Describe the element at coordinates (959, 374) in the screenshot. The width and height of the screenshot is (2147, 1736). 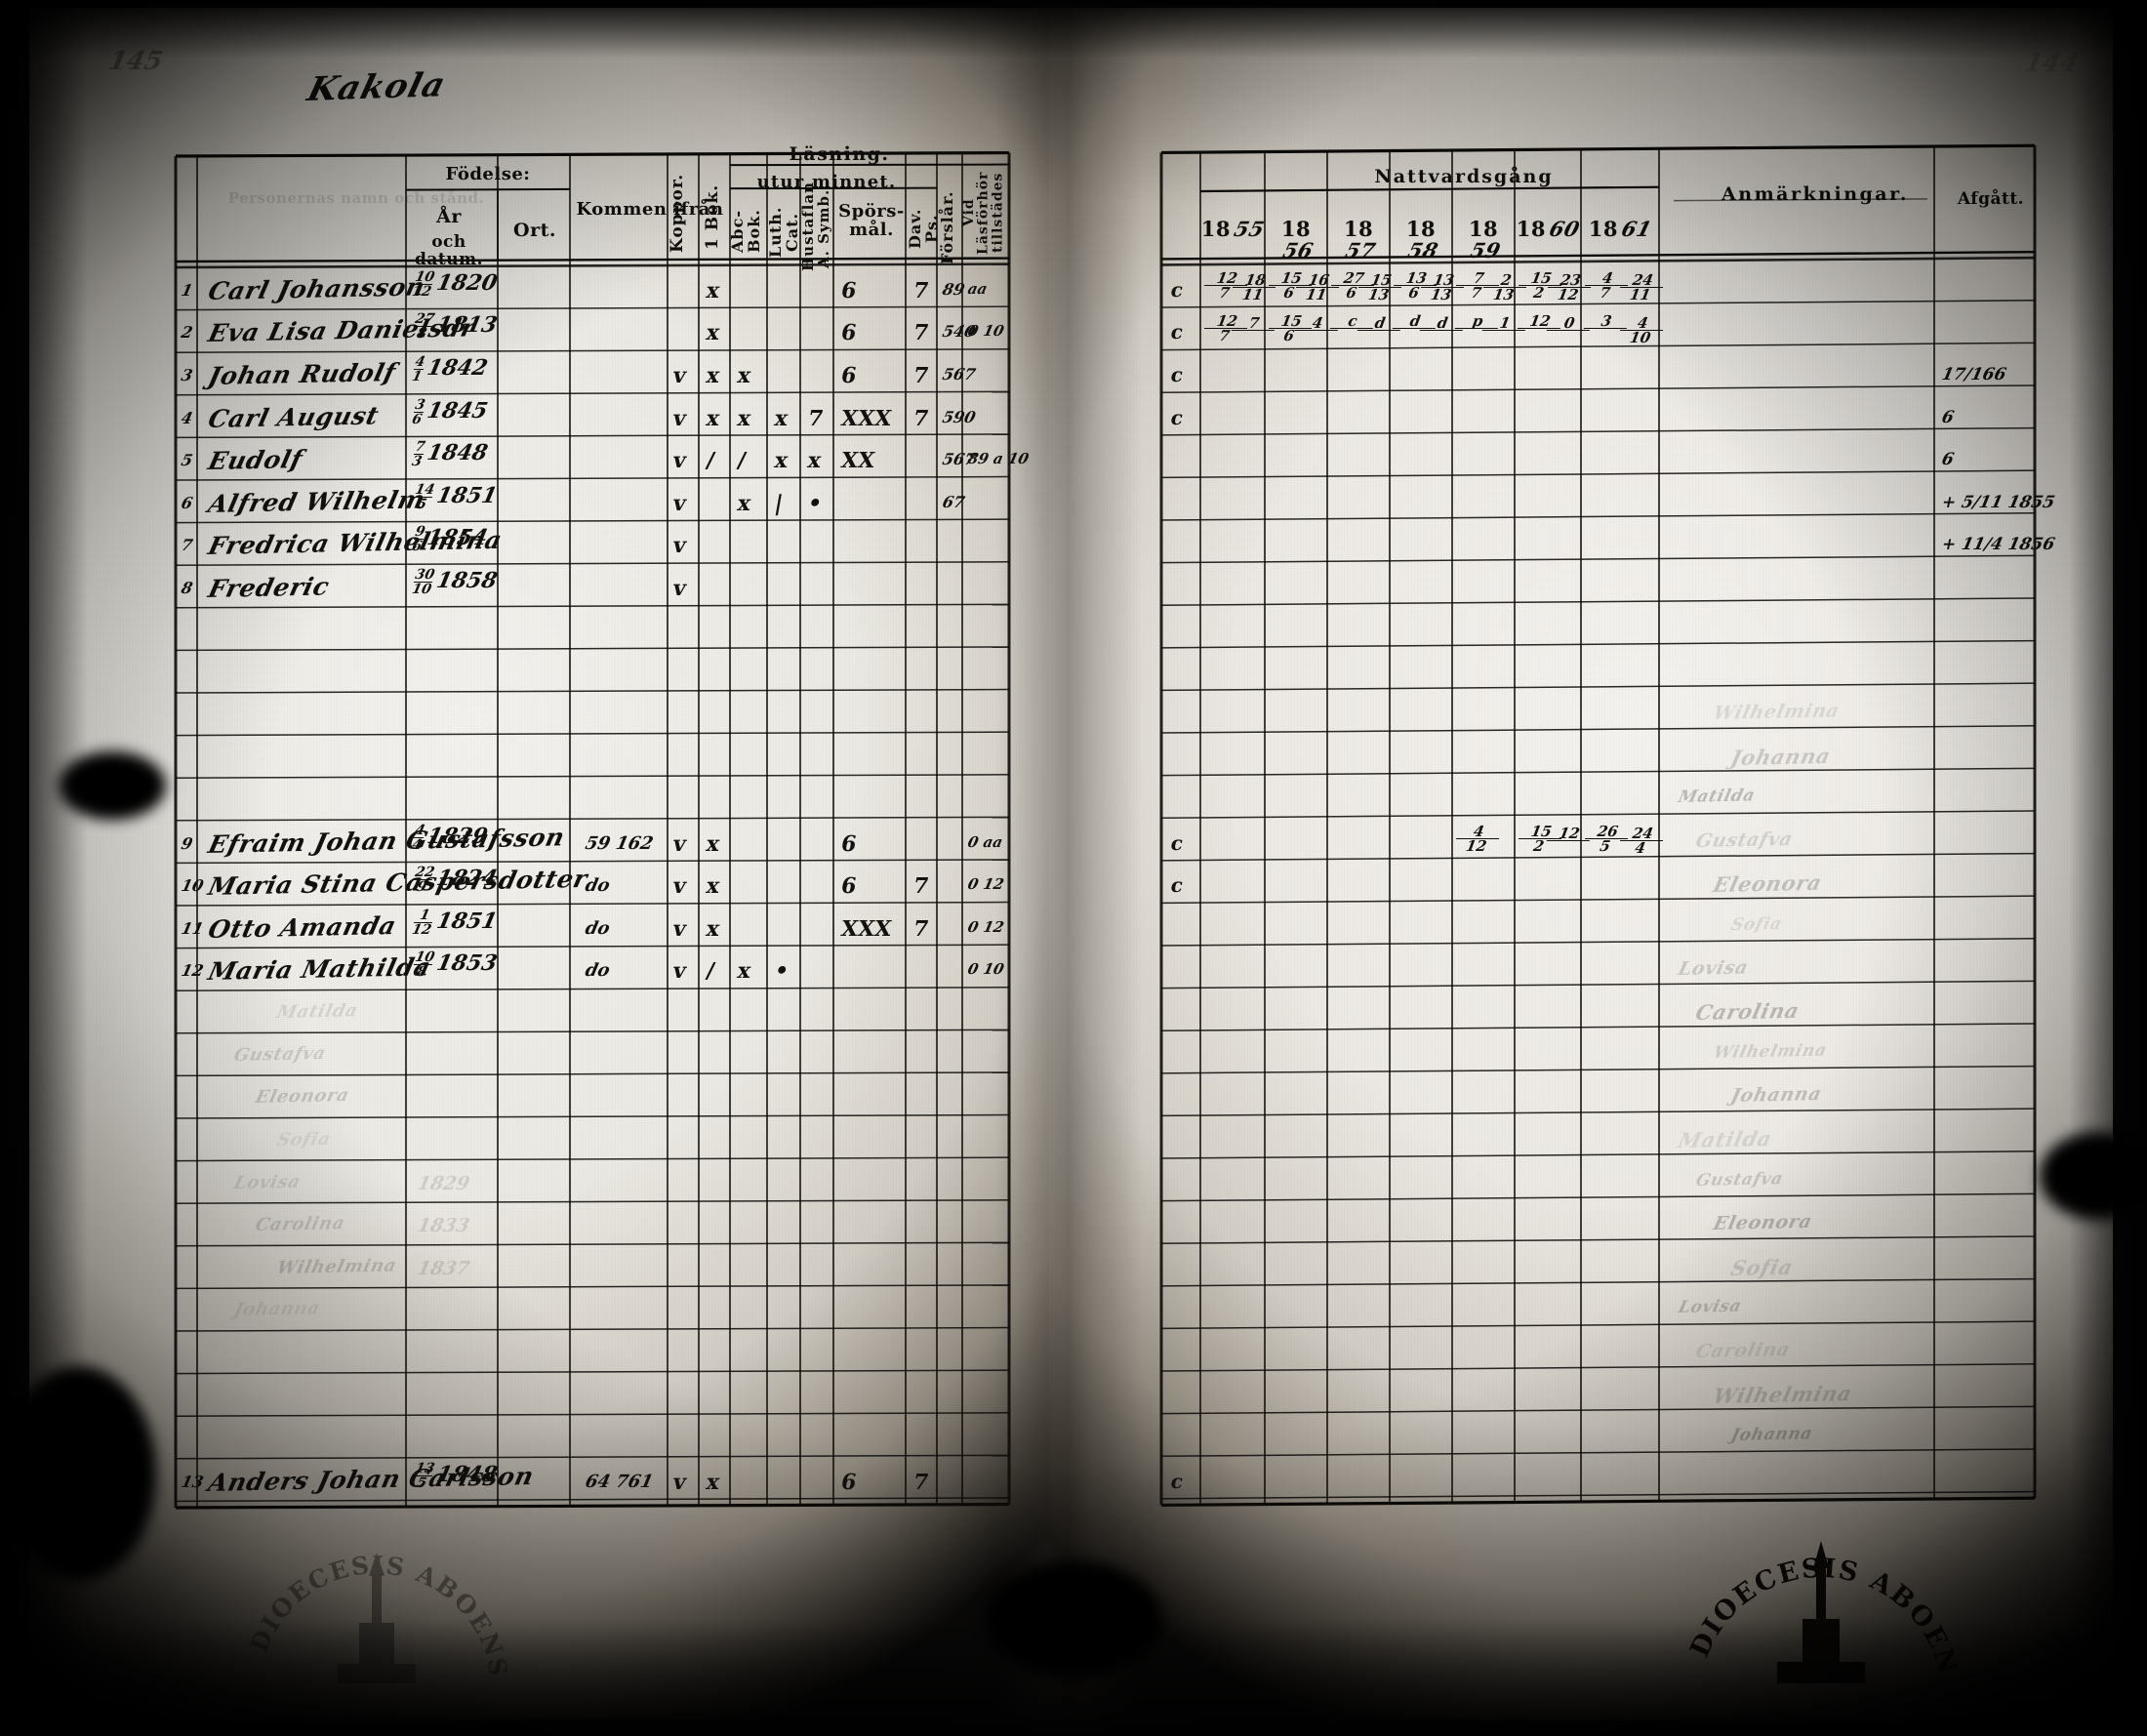
I see `entry-forslar-3: 567` at that location.